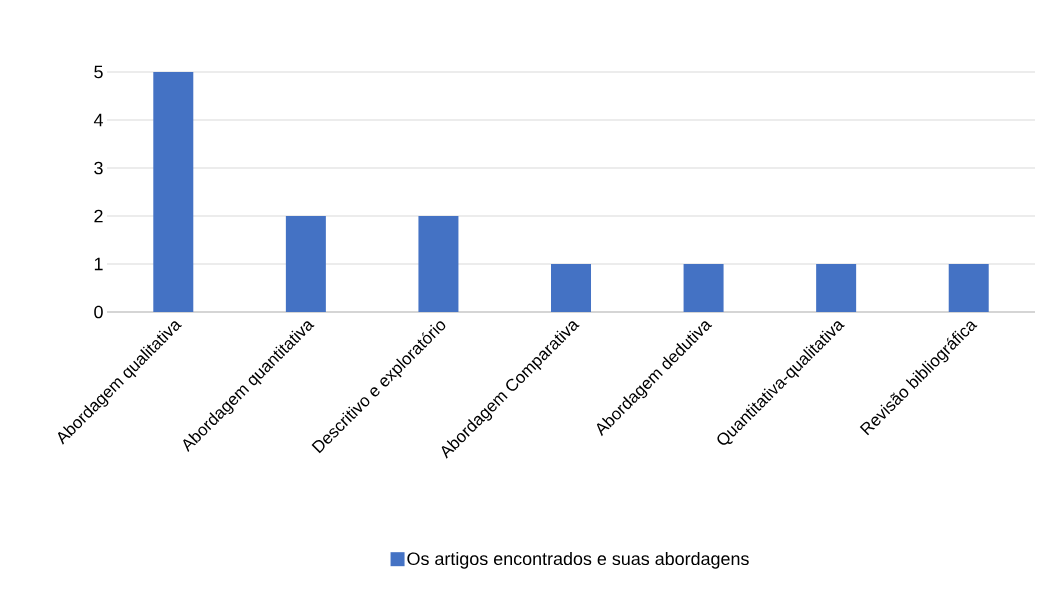 The image size is (1053, 589). I want to click on y-tick-label: 0, so click(98, 312).